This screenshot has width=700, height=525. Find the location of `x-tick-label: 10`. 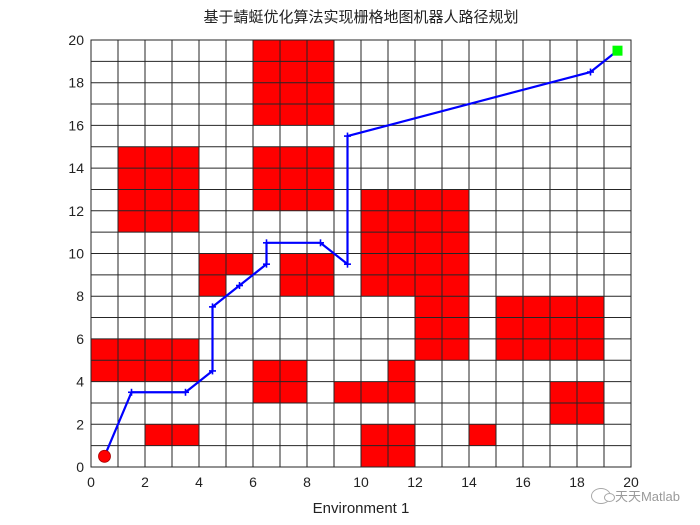

x-tick-label: 10 is located at coordinates (361, 482).